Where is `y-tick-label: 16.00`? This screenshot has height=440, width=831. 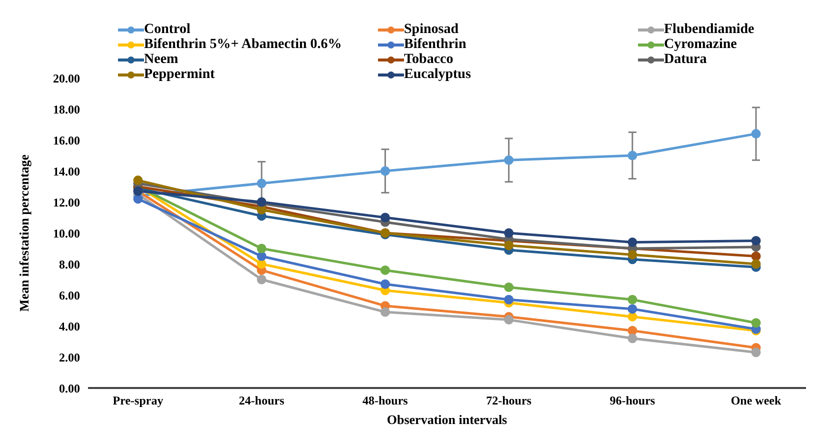 y-tick-label: 16.00 is located at coordinates (66, 140).